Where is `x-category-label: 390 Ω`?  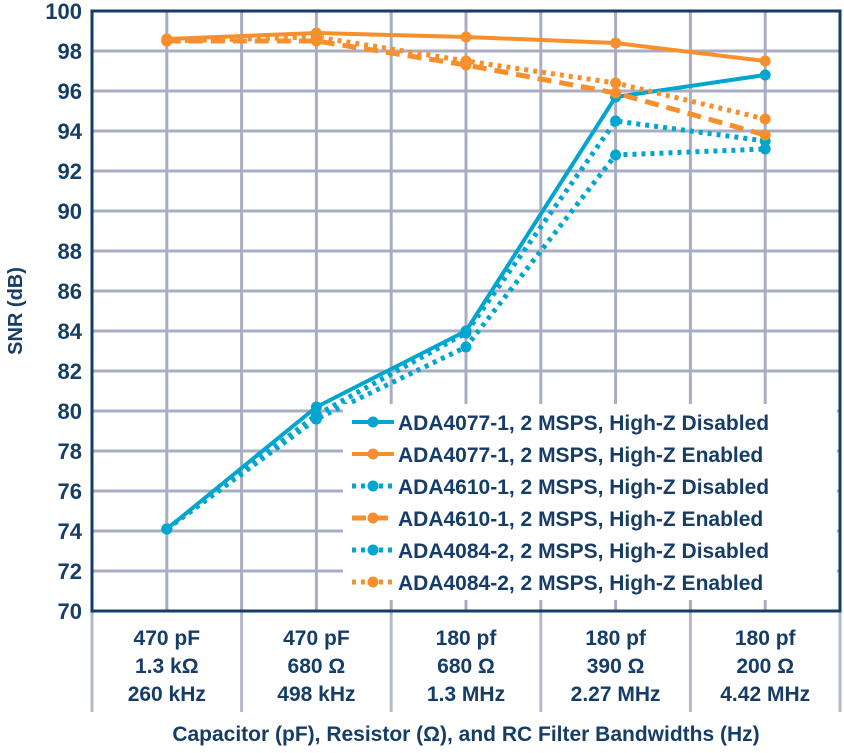
x-category-label: 390 Ω is located at coordinates (616, 666).